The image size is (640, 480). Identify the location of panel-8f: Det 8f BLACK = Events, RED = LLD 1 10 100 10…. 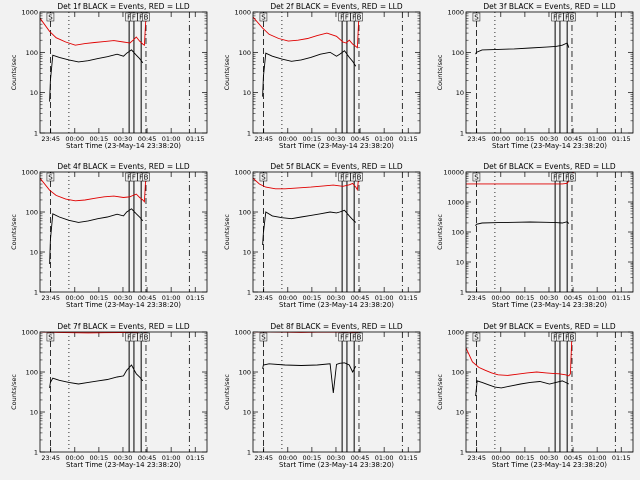
(322, 395).